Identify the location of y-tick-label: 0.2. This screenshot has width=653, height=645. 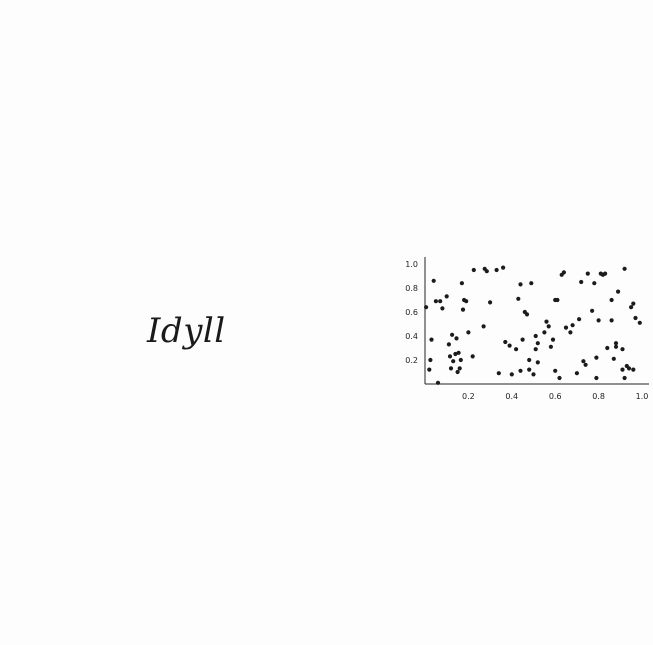
(411, 360).